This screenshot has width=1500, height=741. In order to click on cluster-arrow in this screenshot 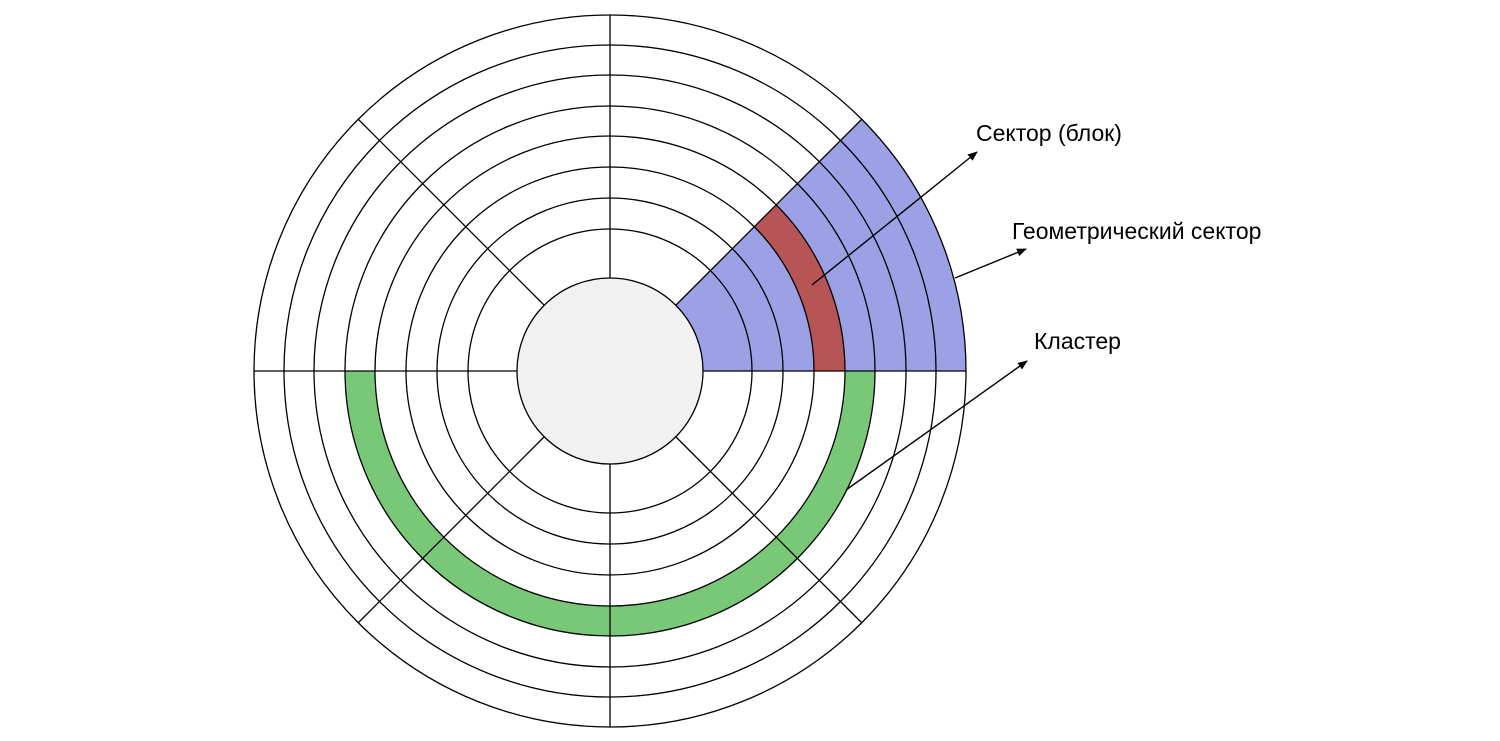, I will do `click(936, 425)`.